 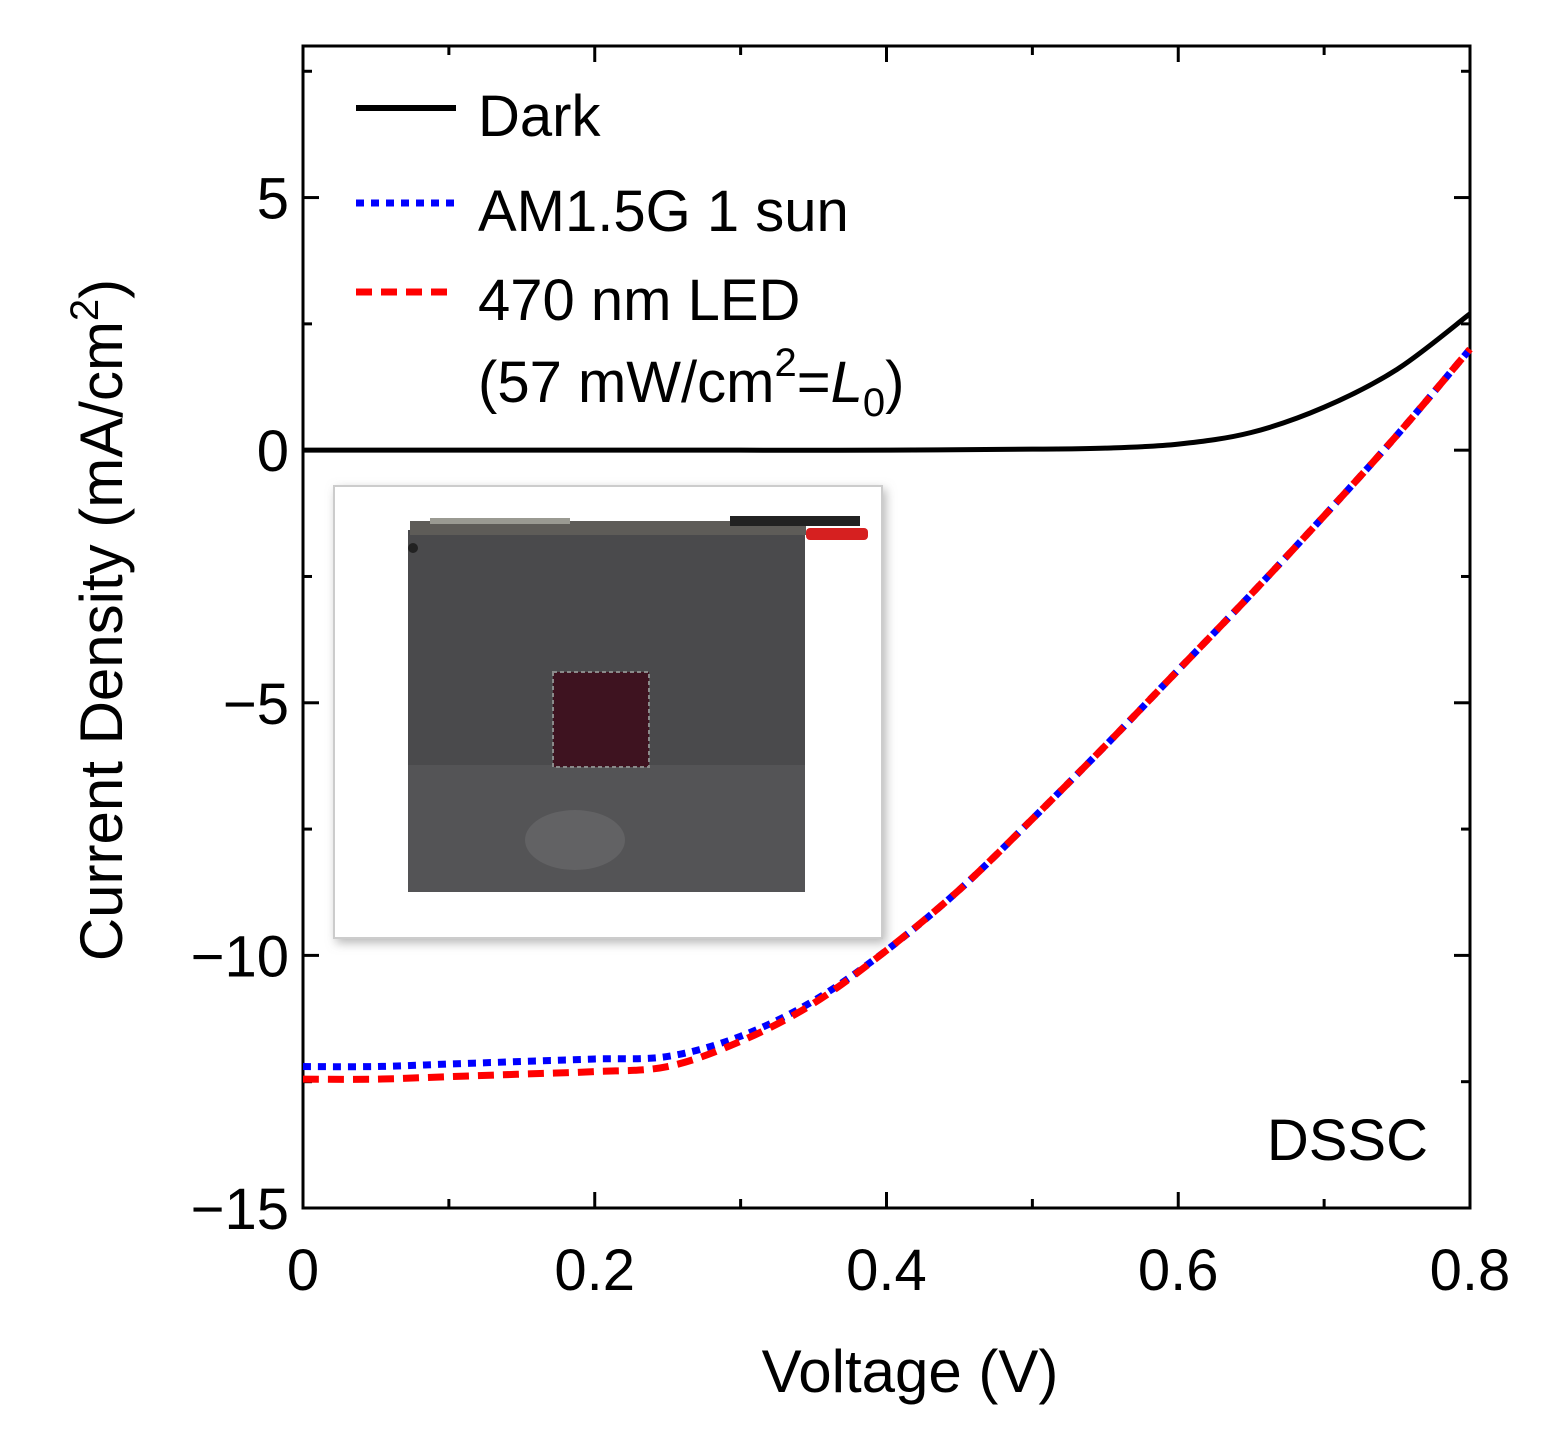 I want to click on photo-active-cell, so click(x=601, y=719).